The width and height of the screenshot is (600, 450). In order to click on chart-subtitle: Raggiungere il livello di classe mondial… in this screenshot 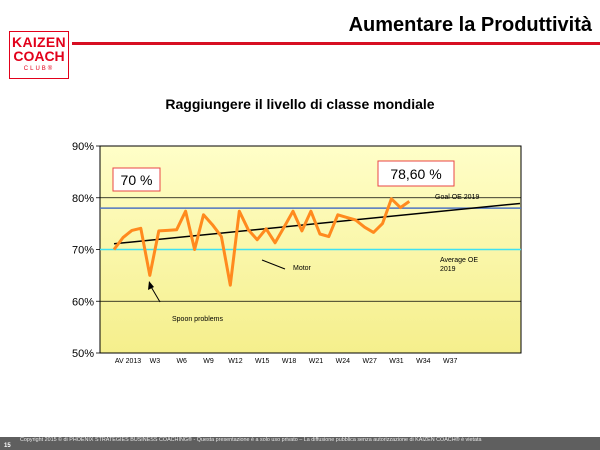, I will do `click(300, 104)`.